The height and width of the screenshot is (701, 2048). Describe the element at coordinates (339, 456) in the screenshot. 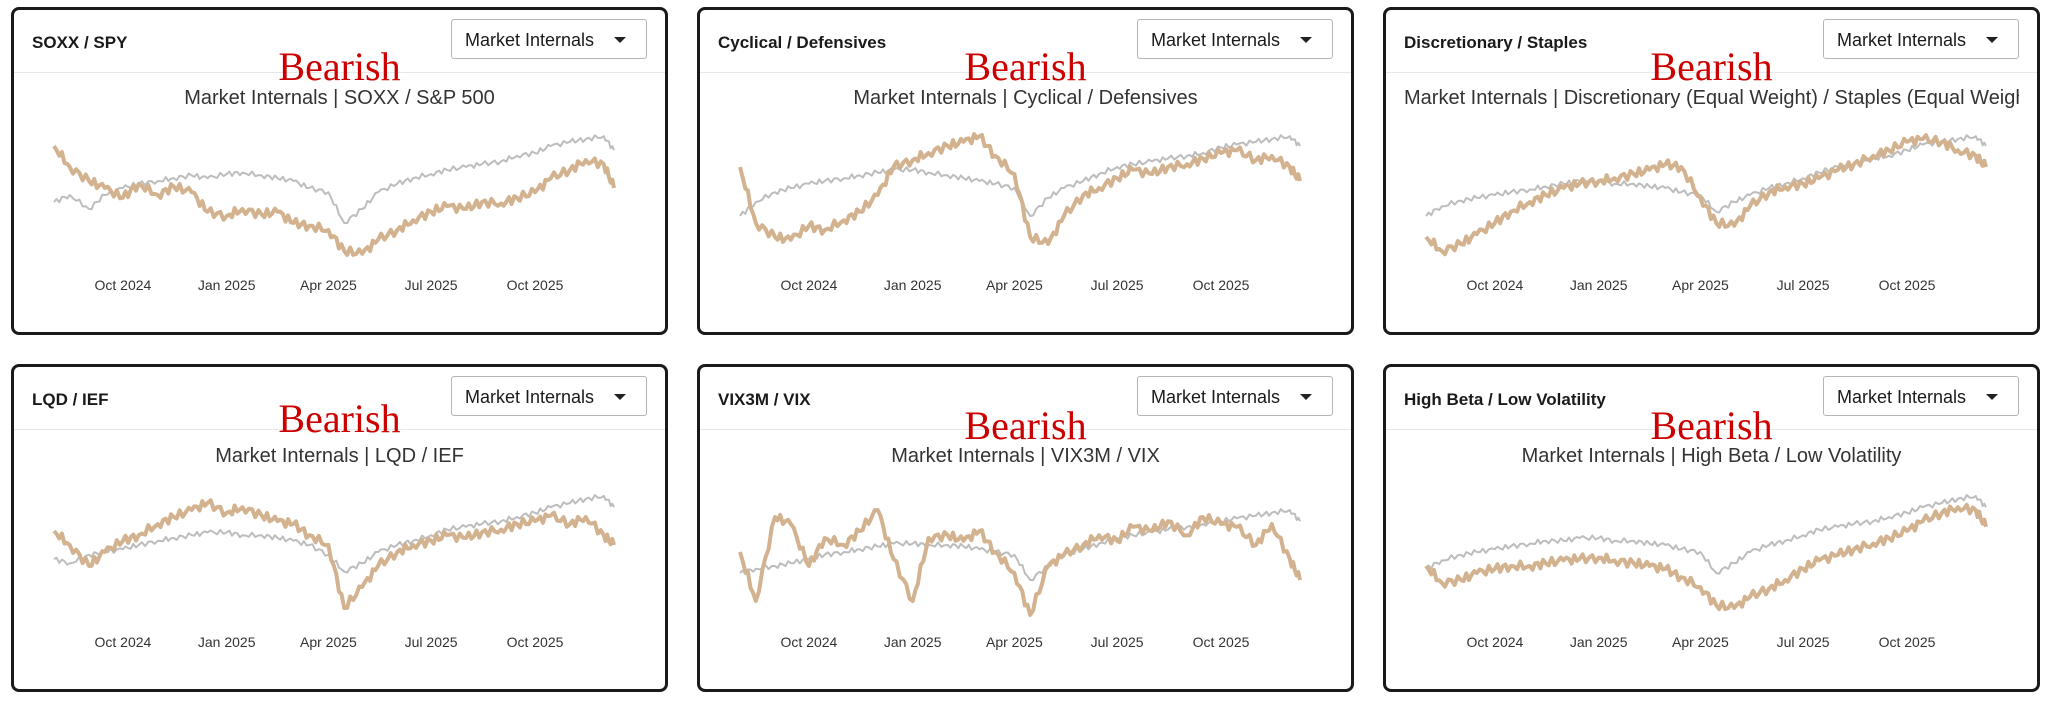

I see `chart-title: Market Internals | LQD / IEF` at that location.